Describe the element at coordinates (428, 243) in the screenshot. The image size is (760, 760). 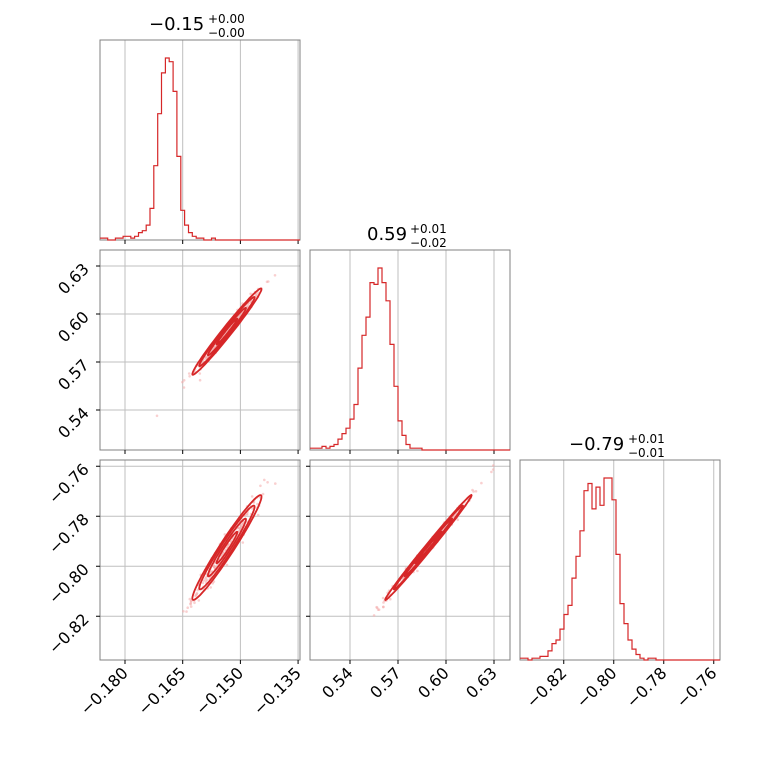
I see `title-p1-minus: −0.02` at that location.